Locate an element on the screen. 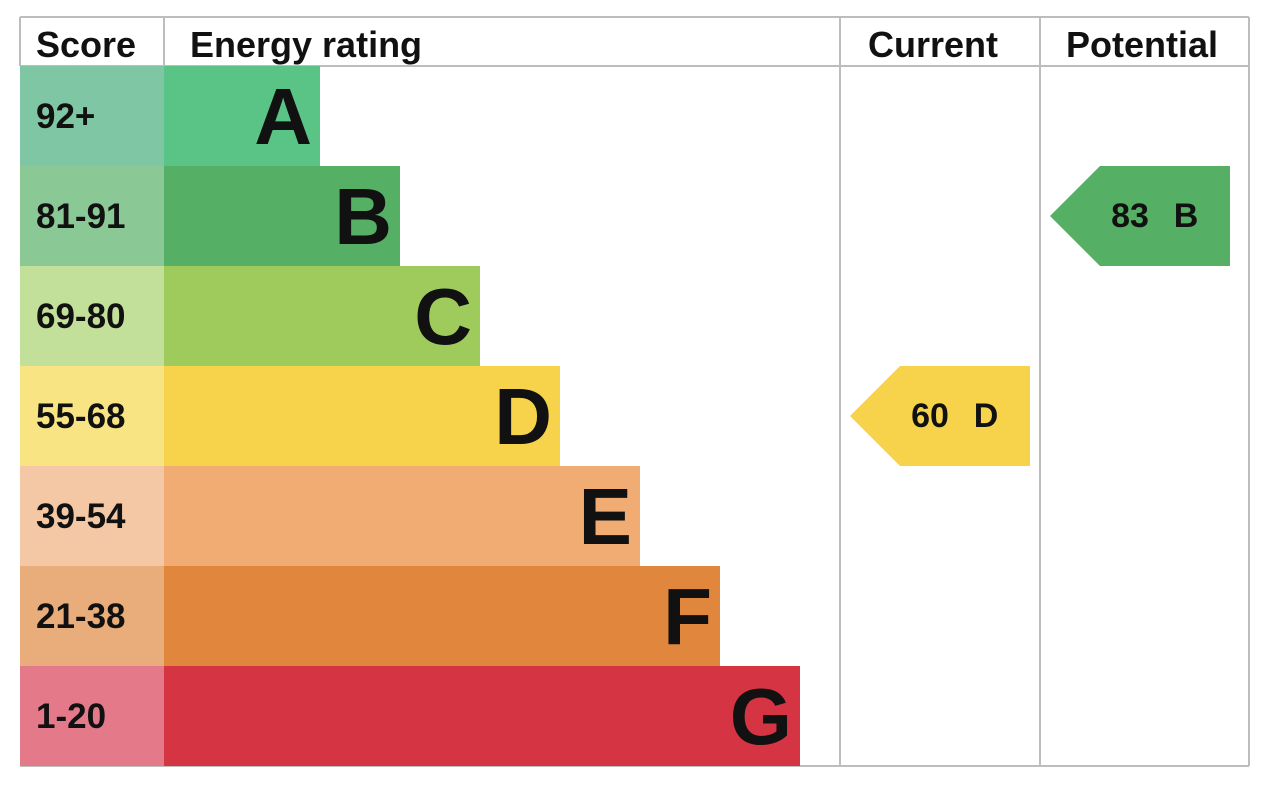  current-arrow is located at coordinates (940, 416).